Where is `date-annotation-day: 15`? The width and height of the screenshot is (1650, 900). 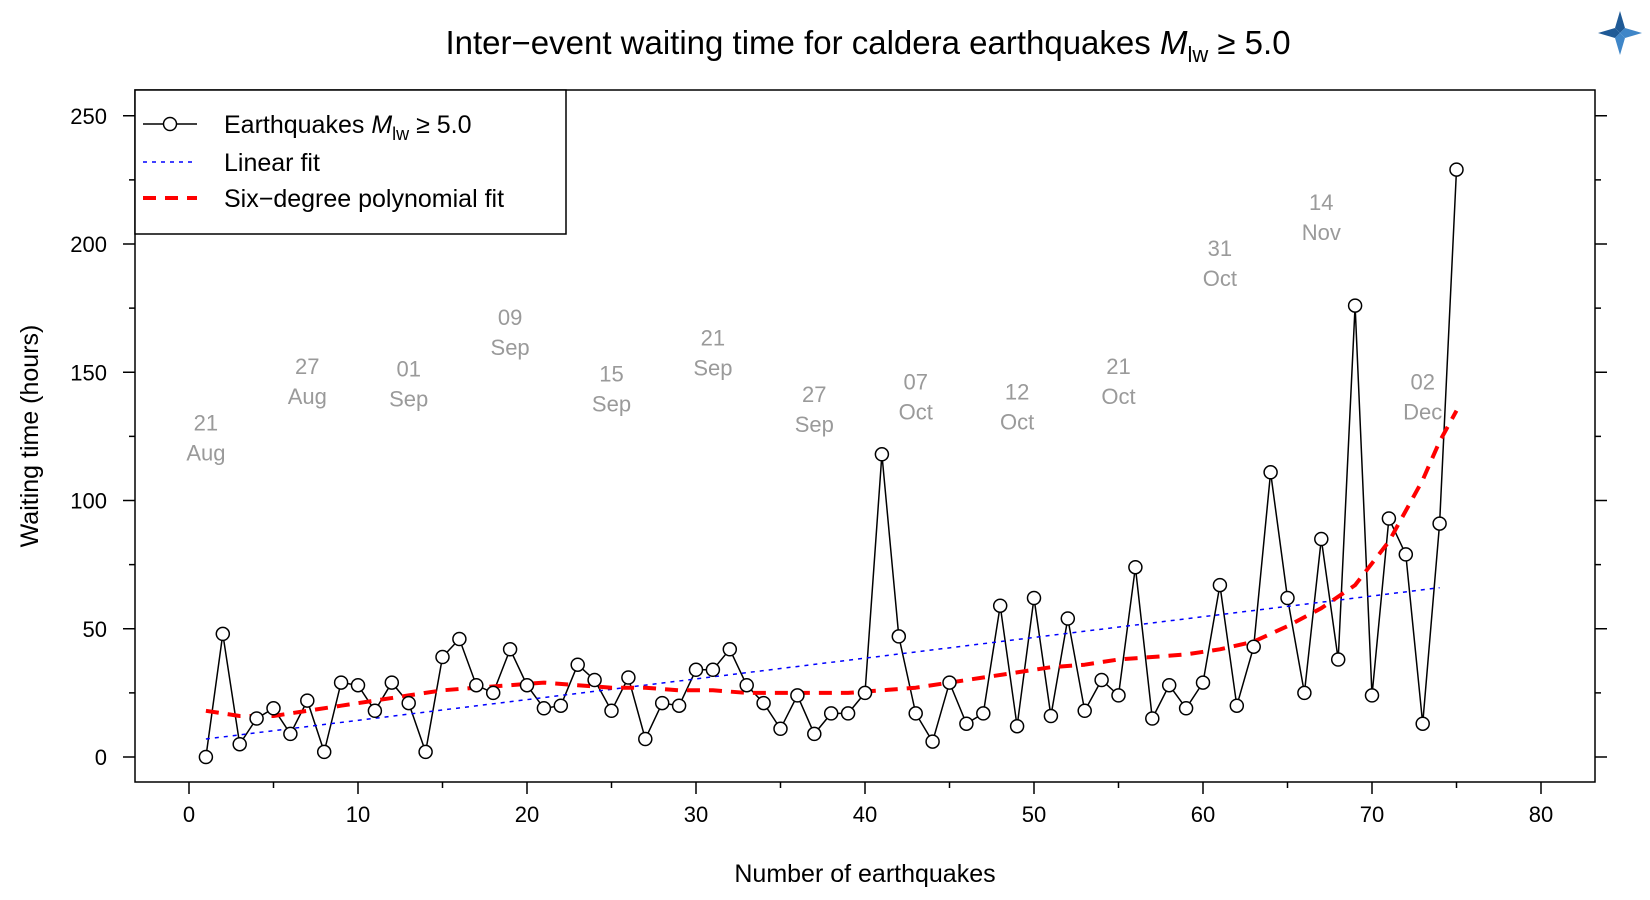
date-annotation-day: 15 is located at coordinates (611, 374).